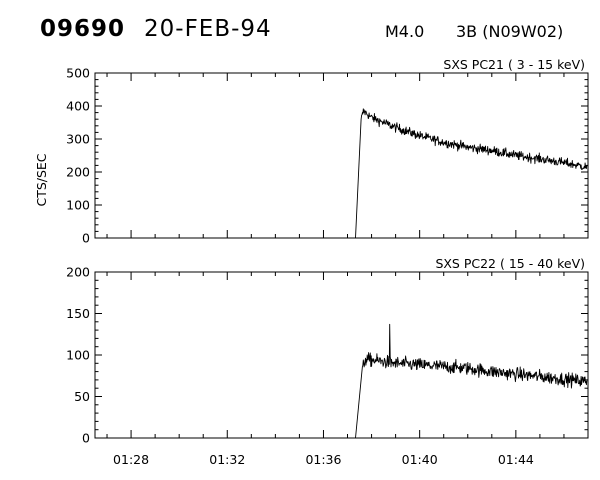 Image resolution: width=600 pixels, height=480 pixels. I want to click on flare-class: M4.0, so click(405, 31).